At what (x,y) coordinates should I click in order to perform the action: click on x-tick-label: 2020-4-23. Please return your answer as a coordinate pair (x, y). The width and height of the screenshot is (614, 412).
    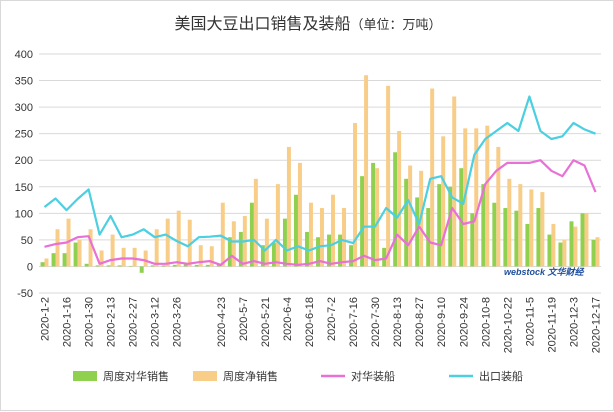
    Looking at the image, I should click on (222, 322).